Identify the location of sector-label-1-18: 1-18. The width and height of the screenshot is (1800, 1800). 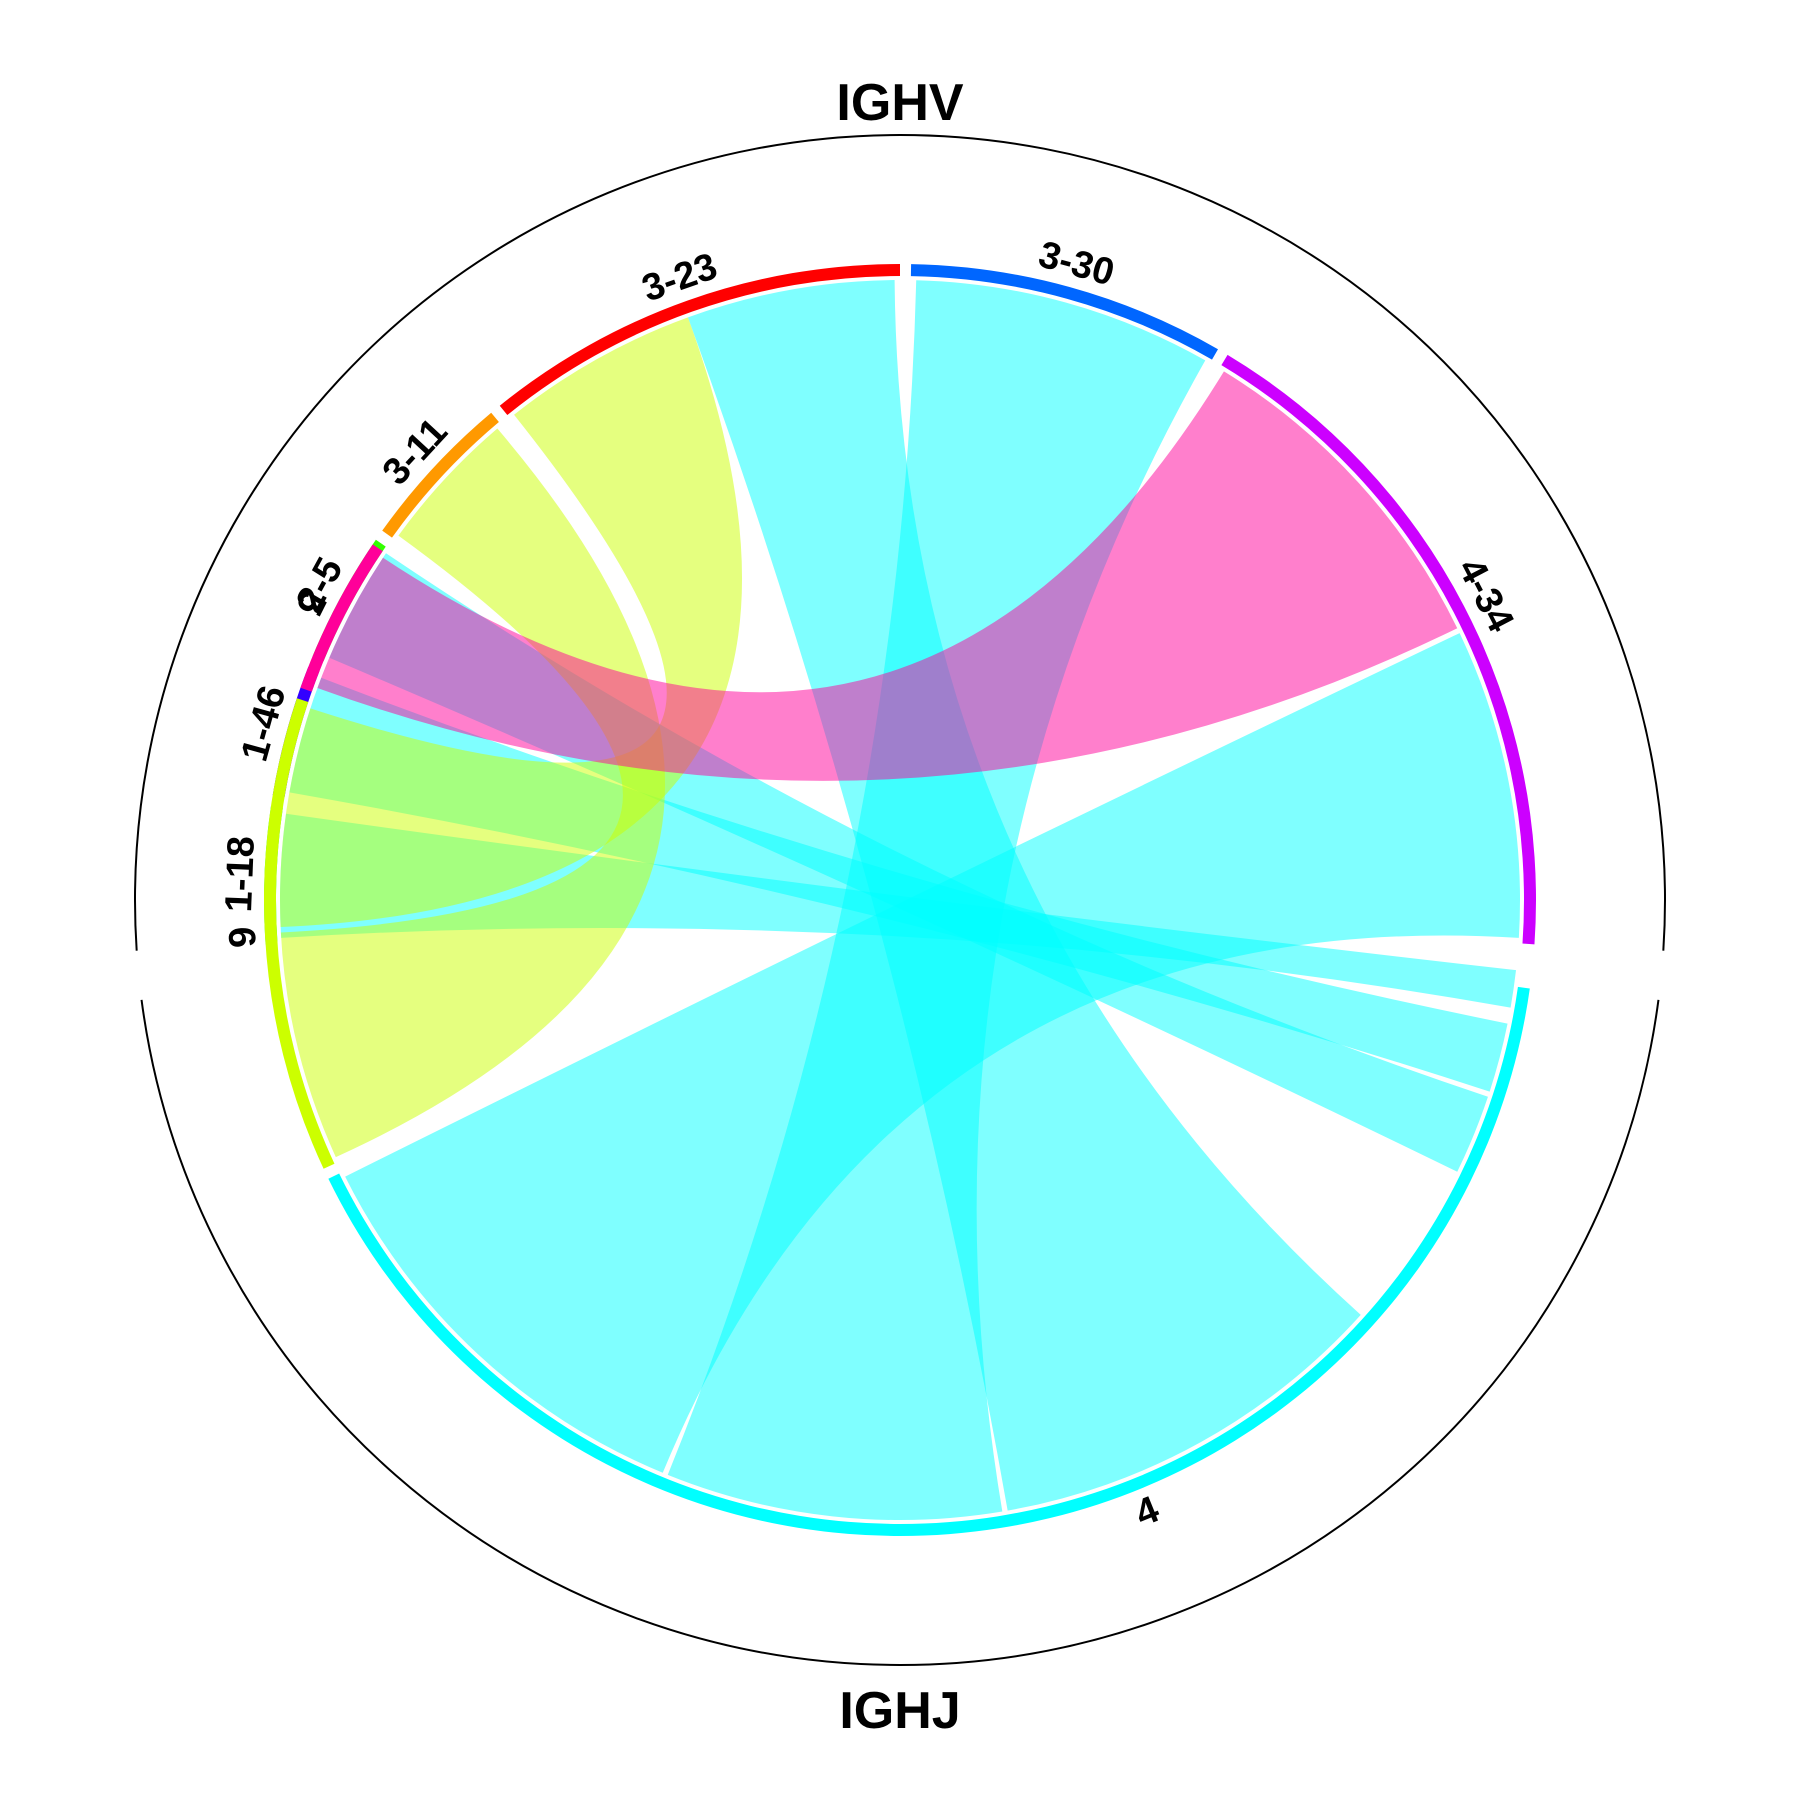
(240, 874).